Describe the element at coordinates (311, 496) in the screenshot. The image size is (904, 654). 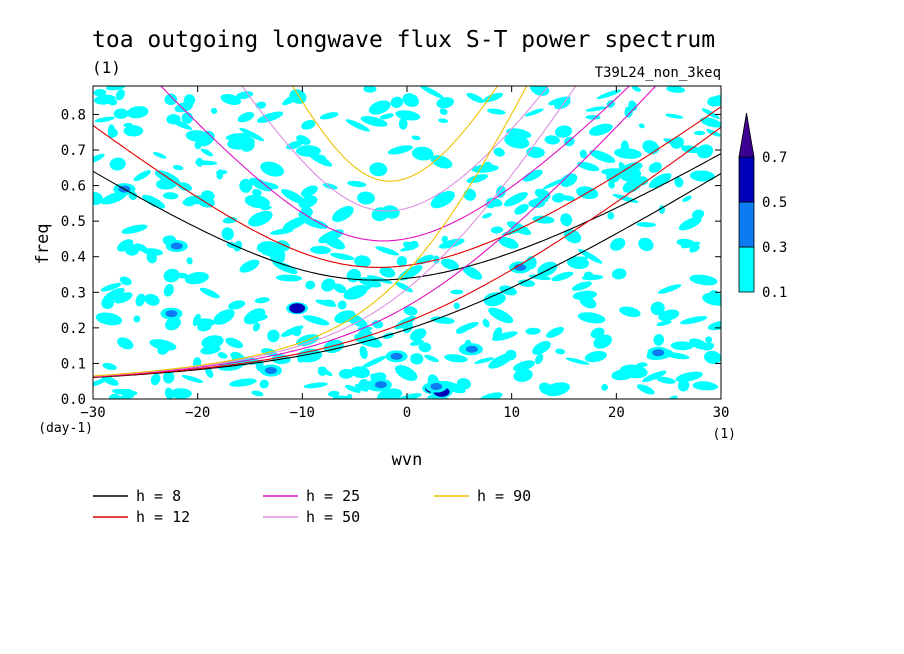
I see `legend-item: h = 25` at that location.